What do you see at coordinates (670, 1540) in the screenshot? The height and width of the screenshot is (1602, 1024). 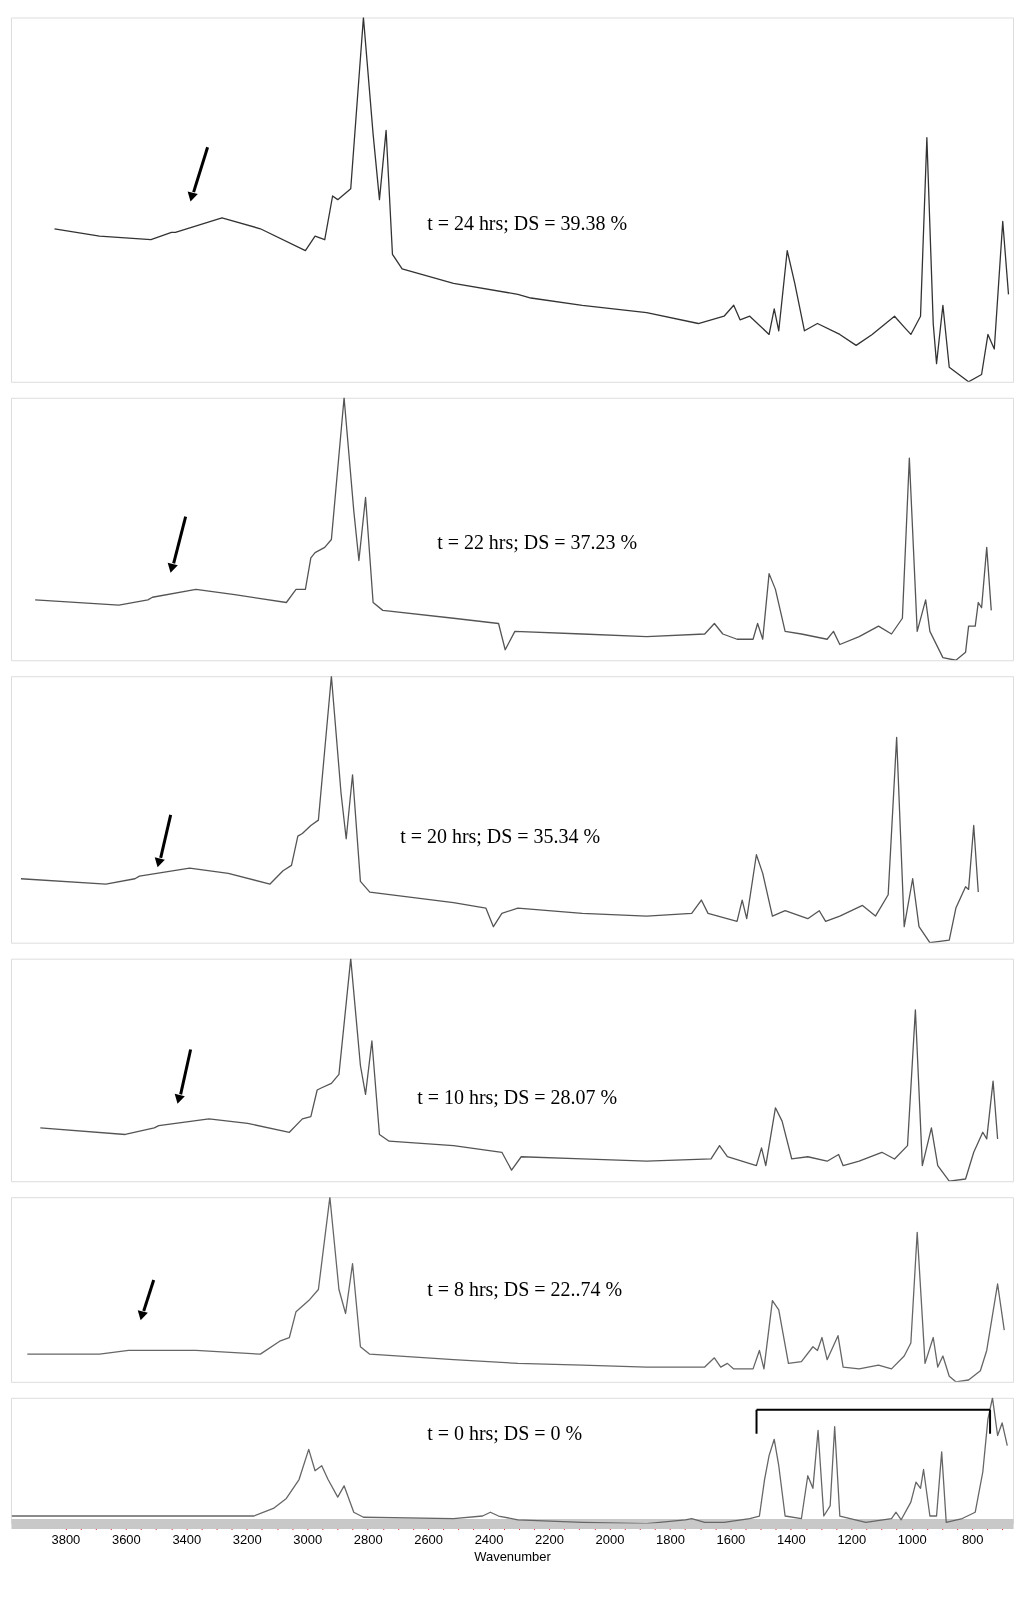 I see `x-tick-label: 1800` at bounding box center [670, 1540].